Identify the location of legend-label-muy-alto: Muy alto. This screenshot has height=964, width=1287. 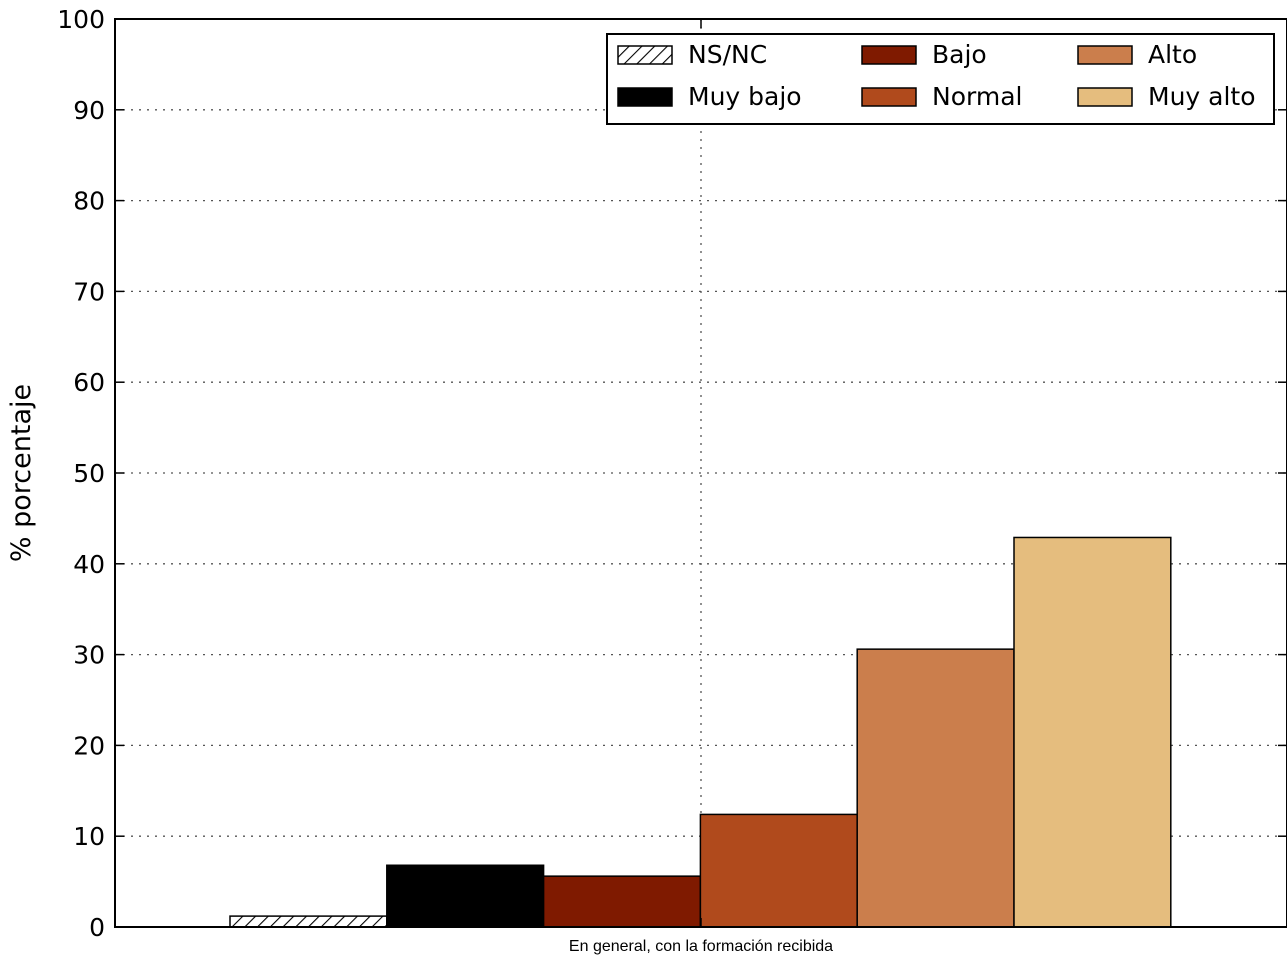
(1202, 96).